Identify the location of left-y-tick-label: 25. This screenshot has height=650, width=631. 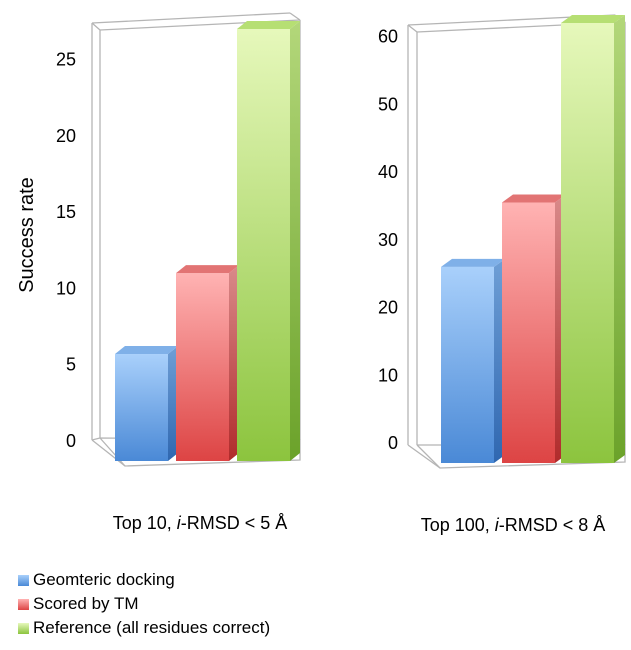
(66, 60).